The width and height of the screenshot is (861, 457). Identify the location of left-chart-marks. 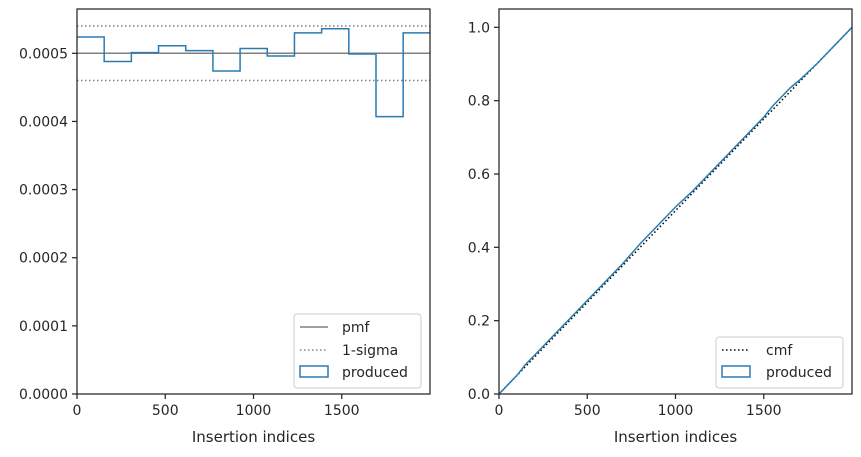
(253, 71).